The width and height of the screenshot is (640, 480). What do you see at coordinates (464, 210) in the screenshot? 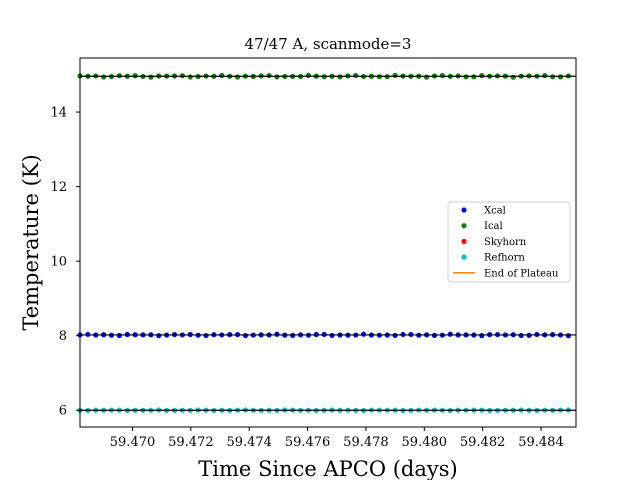
I see `legend-marker-xcal` at bounding box center [464, 210].